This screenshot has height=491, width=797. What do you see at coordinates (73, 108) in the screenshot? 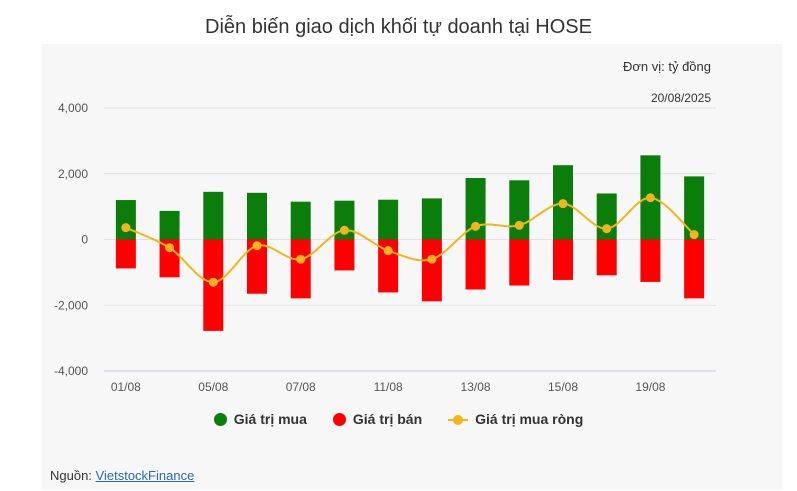
I see `y-tick-label: 4,000` at bounding box center [73, 108].